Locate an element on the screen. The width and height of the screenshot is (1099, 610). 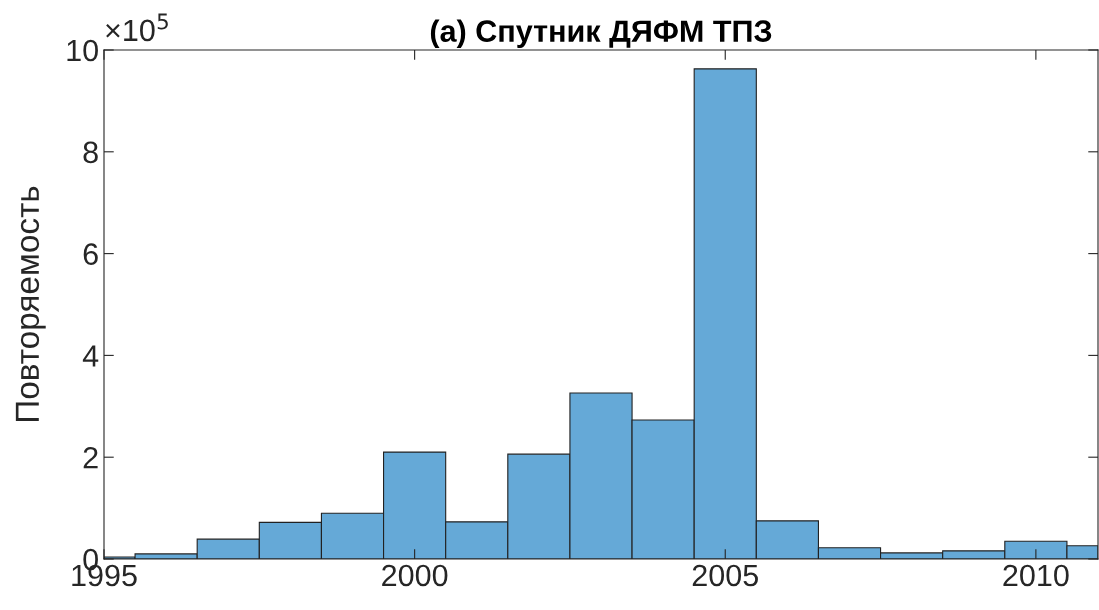
chart-title: (a) Спутник ДЯФМ ТПЗ is located at coordinates (601, 34).